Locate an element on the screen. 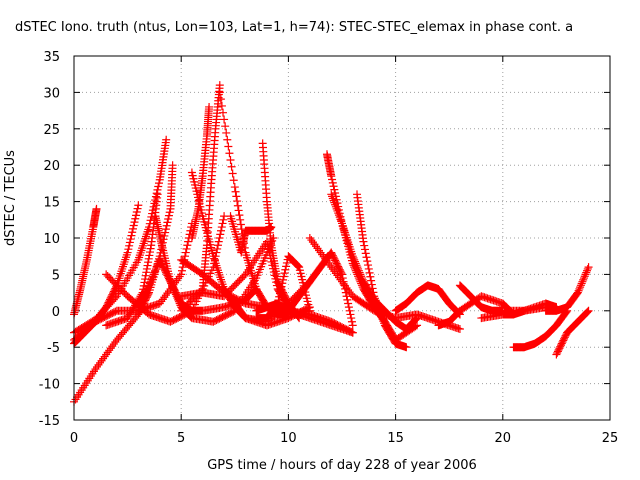 This screenshot has width=640, height=480. y-tick-label: 30 is located at coordinates (51, 93).